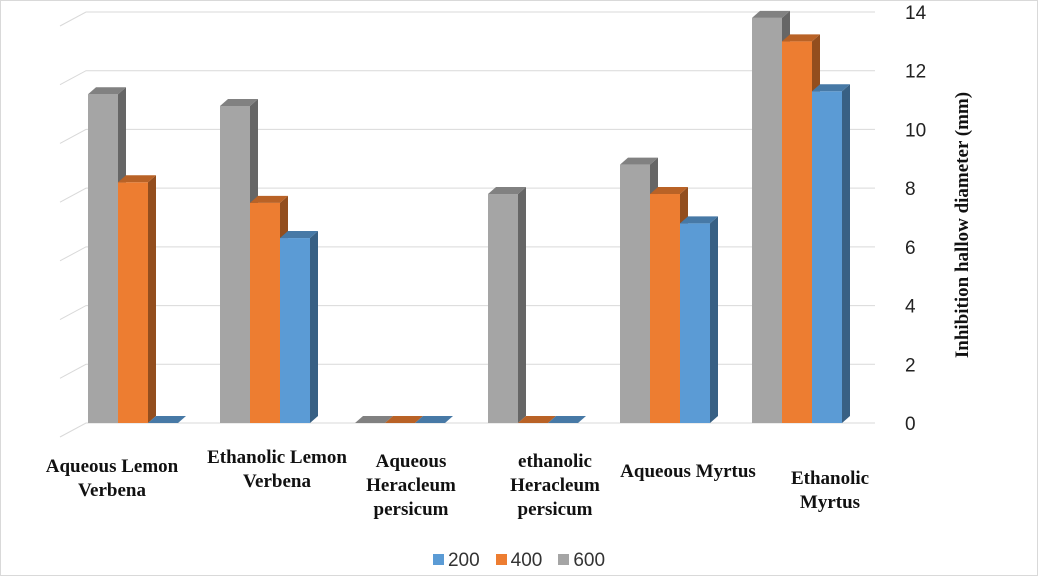  I want to click on y-tick-label: 8, so click(910, 189).